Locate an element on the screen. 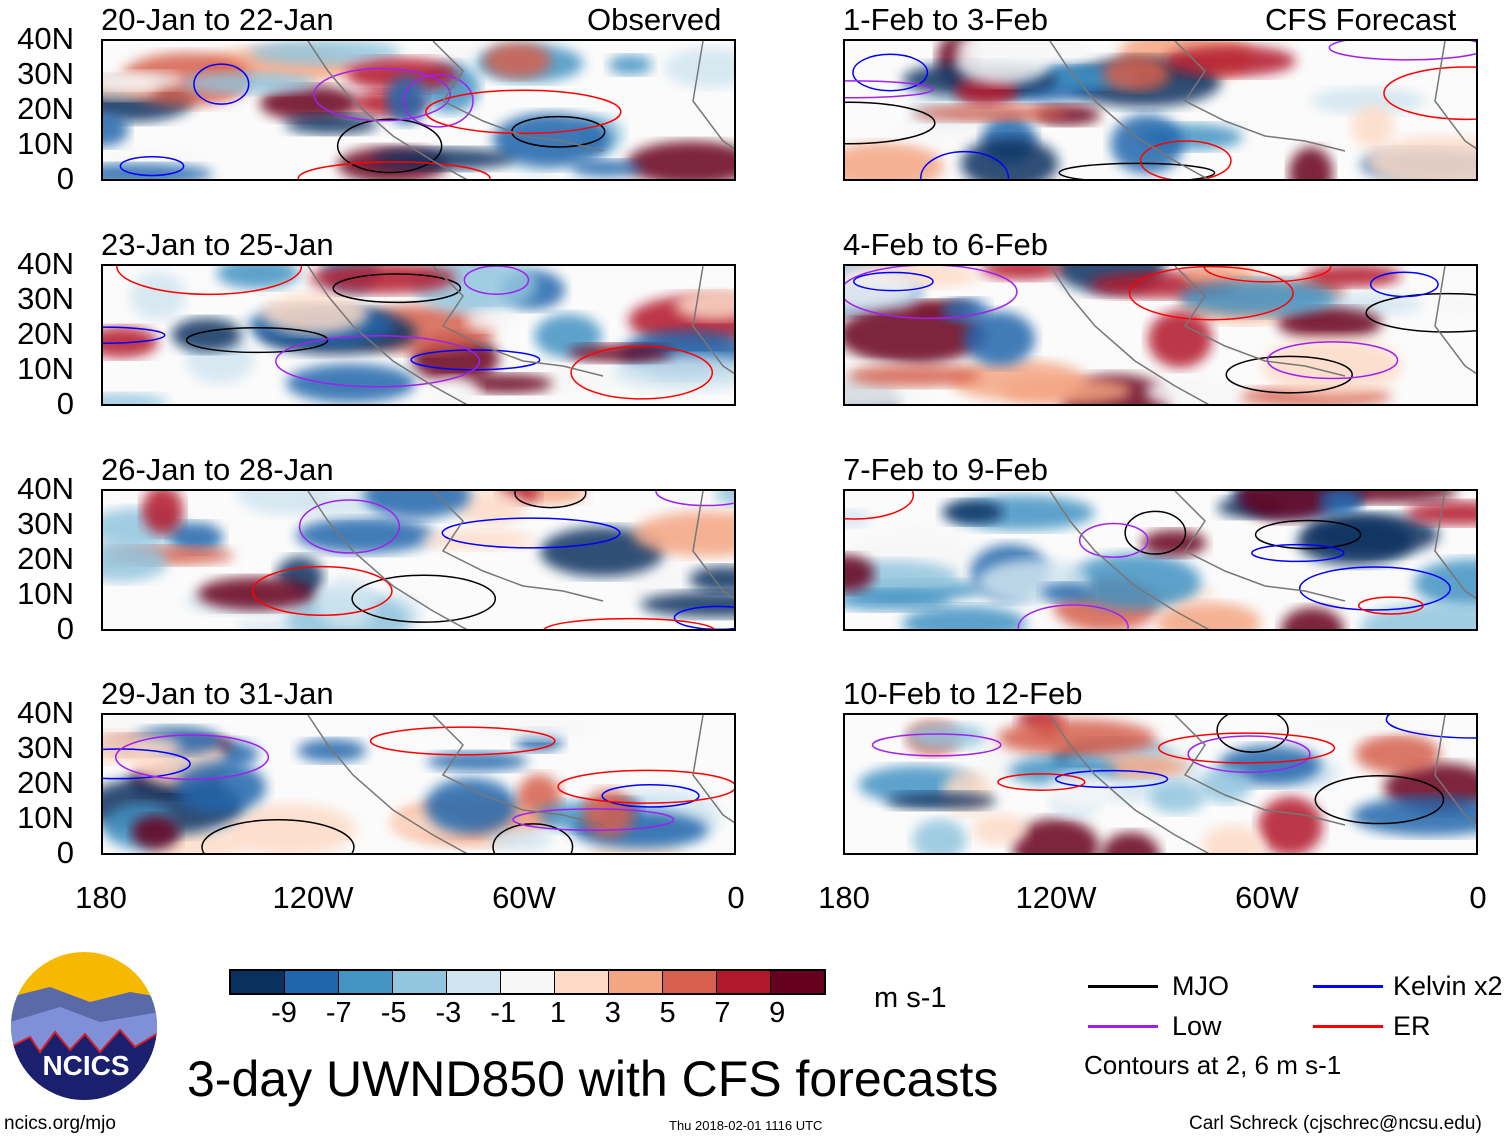 The width and height of the screenshot is (1510, 1141). panel-title: 26-Jan to 28-Jan is located at coordinates (217, 469).